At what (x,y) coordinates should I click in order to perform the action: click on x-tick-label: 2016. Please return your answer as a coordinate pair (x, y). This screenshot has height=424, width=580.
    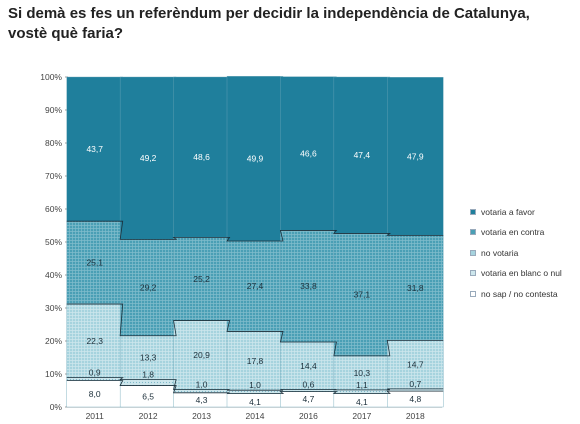
    Looking at the image, I should click on (308, 416).